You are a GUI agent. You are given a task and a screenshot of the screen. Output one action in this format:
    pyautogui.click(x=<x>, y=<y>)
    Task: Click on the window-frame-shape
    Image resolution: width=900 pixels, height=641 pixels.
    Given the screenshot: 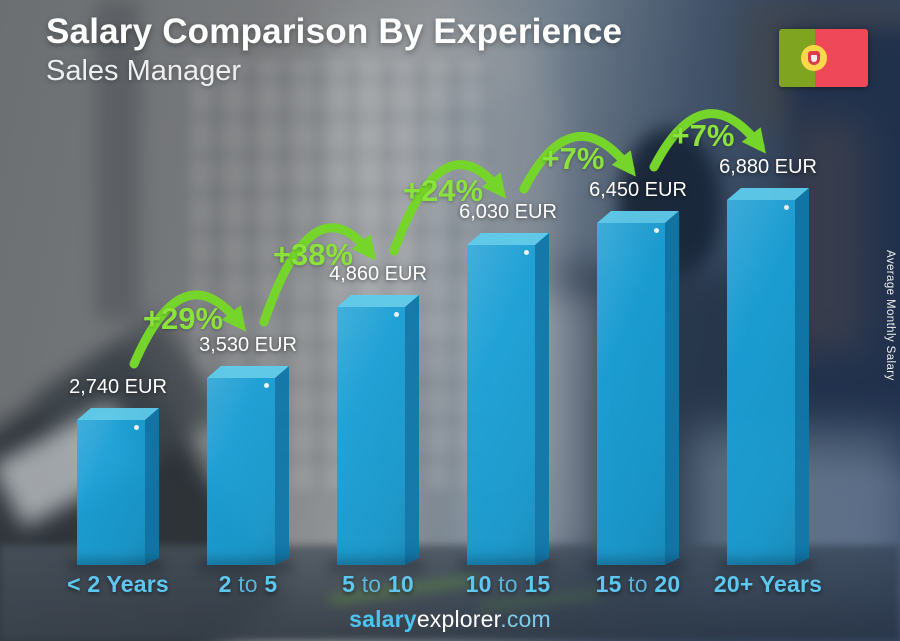 What is the action you would take?
    pyautogui.click(x=117, y=160)
    